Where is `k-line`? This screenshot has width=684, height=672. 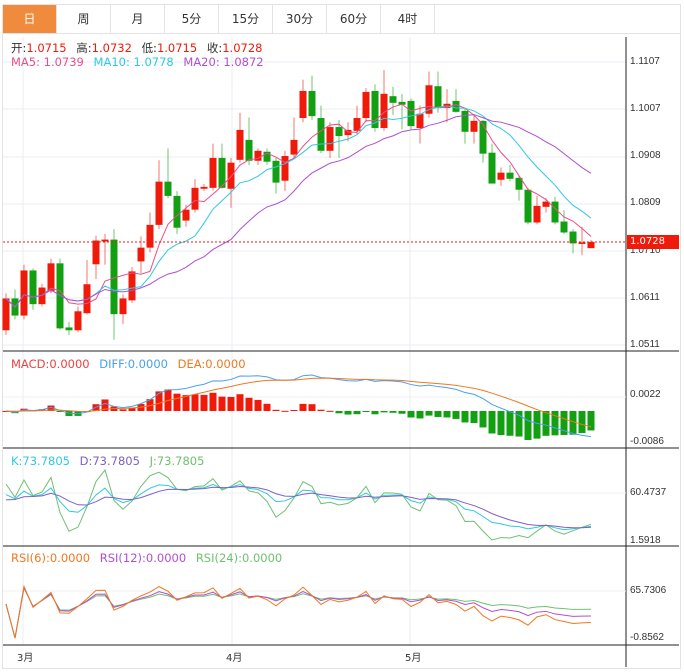 k-line is located at coordinates (298, 507).